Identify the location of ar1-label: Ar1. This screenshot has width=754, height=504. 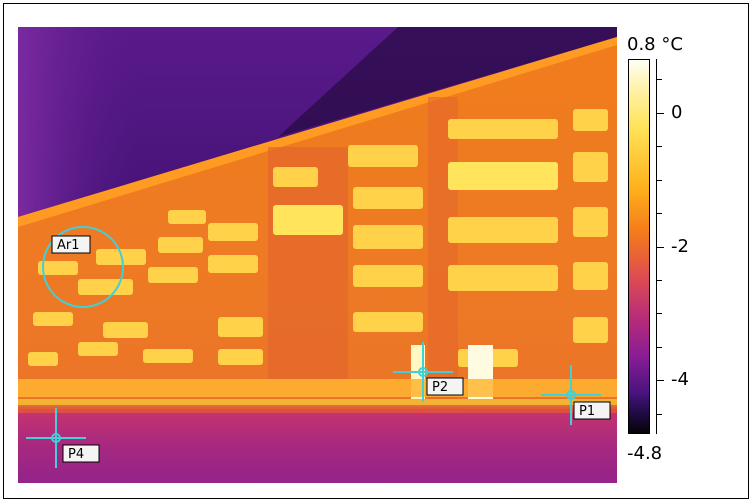
(68, 245).